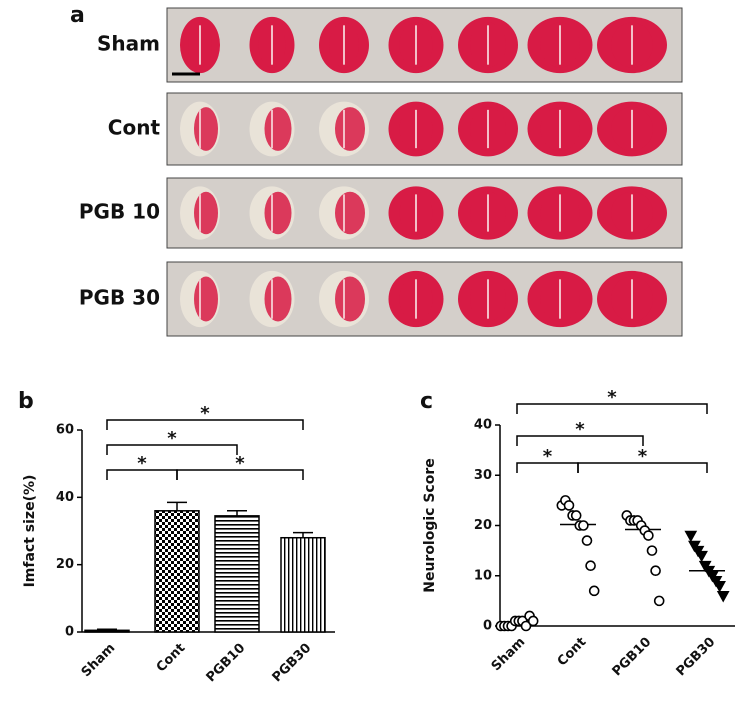 The width and height of the screenshot is (750, 714). I want to click on row-label: Cont, so click(134, 128).